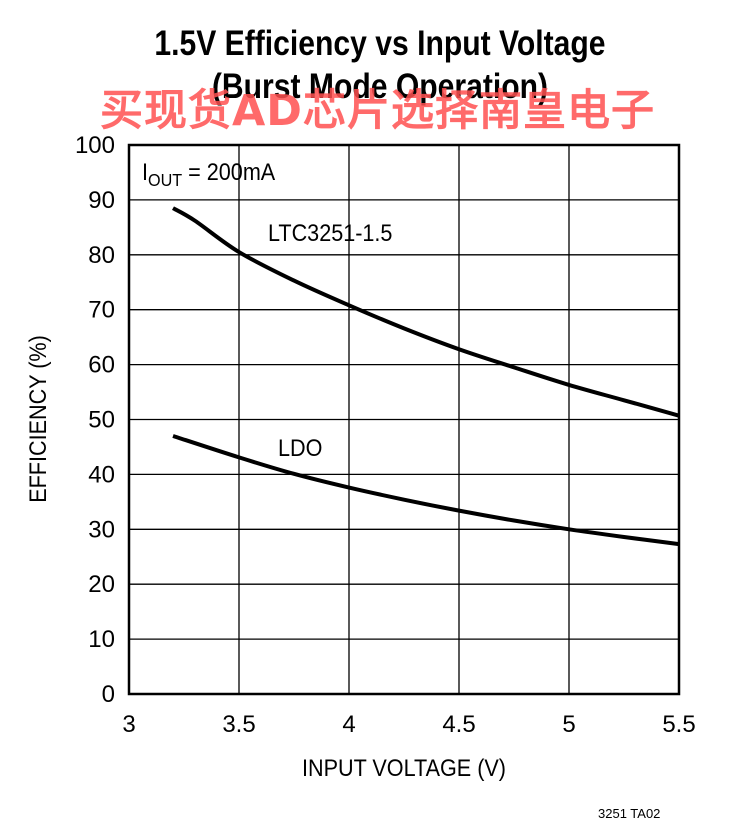 Image resolution: width=755 pixels, height=835 pixels. What do you see at coordinates (101, 584) in the screenshot?
I see `y-tick-label: 20` at bounding box center [101, 584].